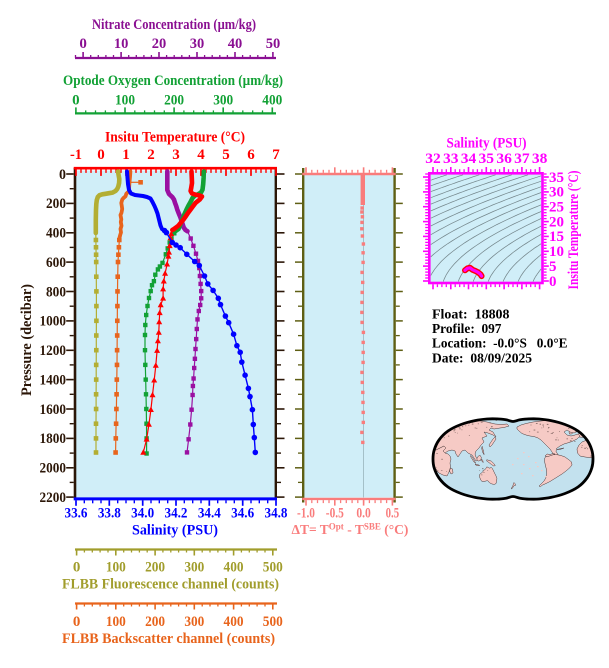  I want to click on svg-text: 0.5, so click(393, 514).